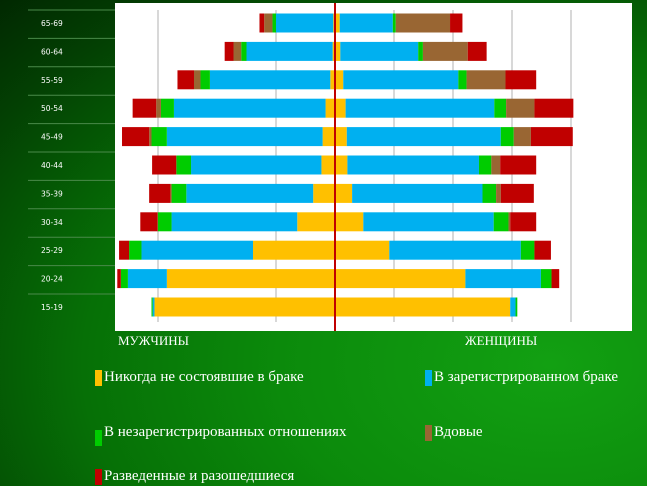 The height and width of the screenshot is (486, 647). Describe the element at coordinates (98, 476) in the screenshot. I see `legend-swatch-divorced` at that location.